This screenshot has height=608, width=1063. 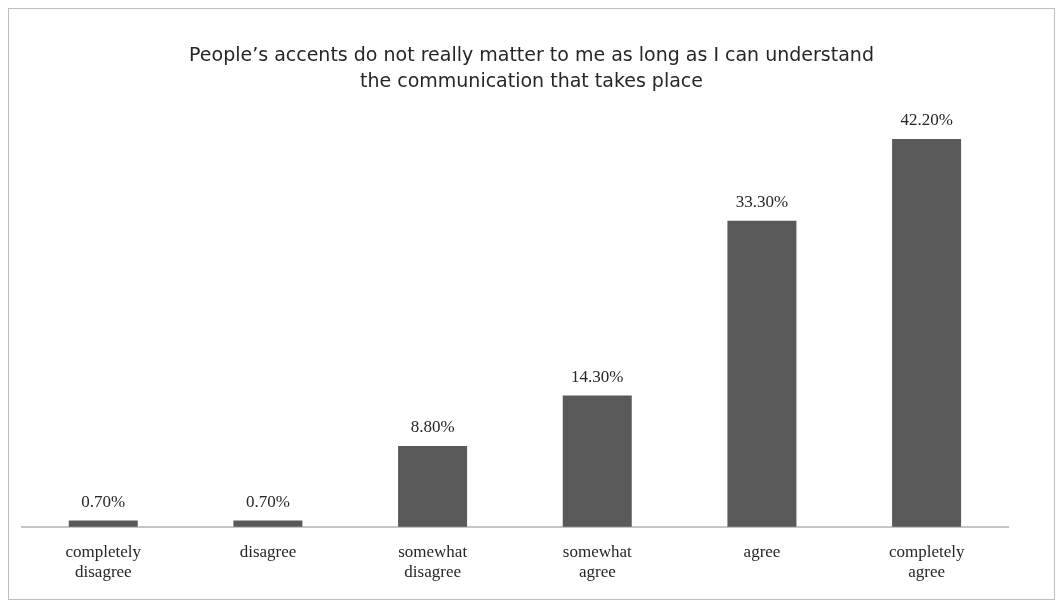 I want to click on data-label: 33.30%, so click(x=762, y=201).